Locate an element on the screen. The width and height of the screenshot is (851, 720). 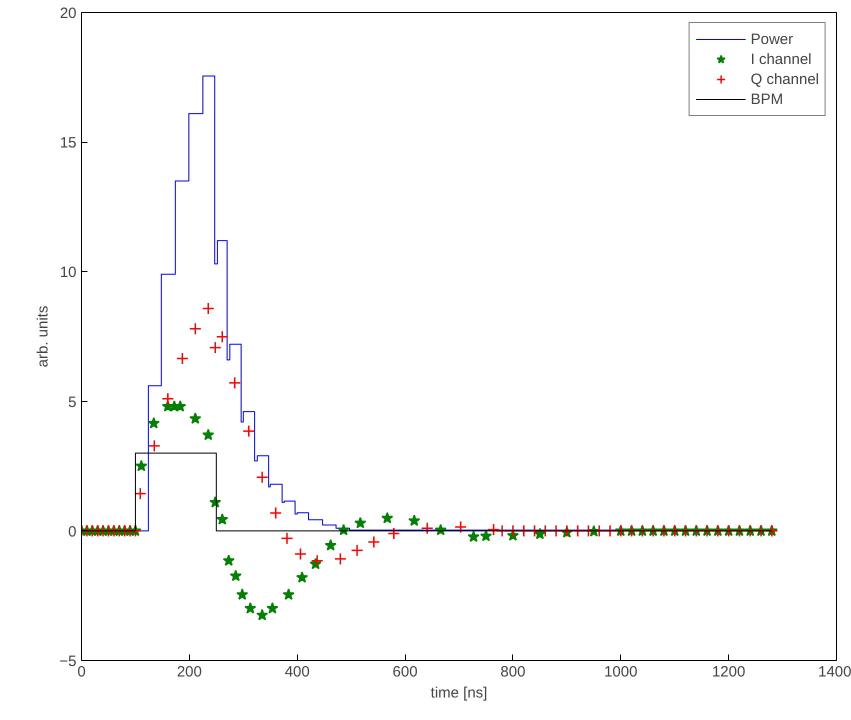
y-tick-label: −5 is located at coordinates (68, 661).